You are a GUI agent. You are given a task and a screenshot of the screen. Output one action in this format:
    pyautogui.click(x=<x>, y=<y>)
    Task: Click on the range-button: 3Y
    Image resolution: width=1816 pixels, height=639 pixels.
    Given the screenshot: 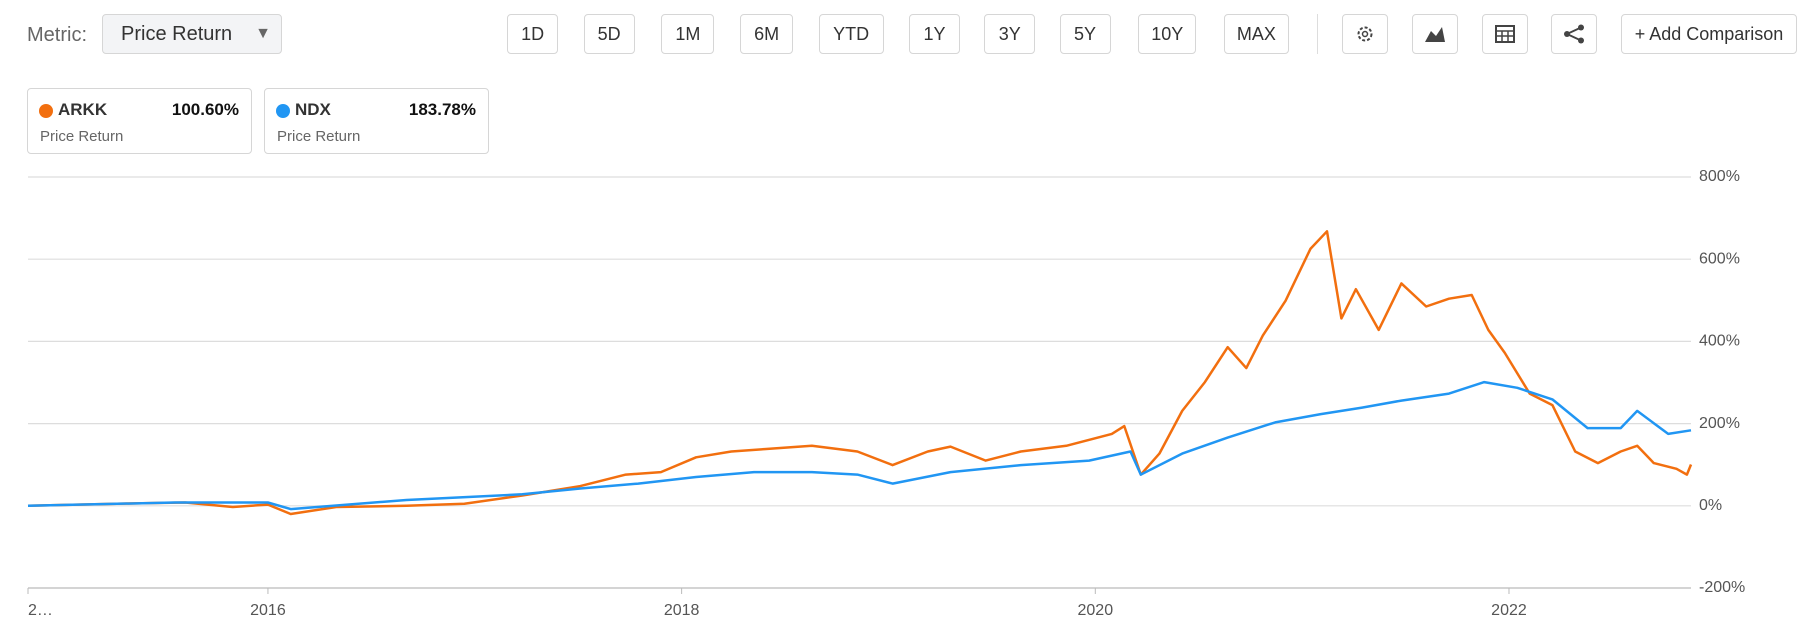 What is the action you would take?
    pyautogui.click(x=1010, y=34)
    